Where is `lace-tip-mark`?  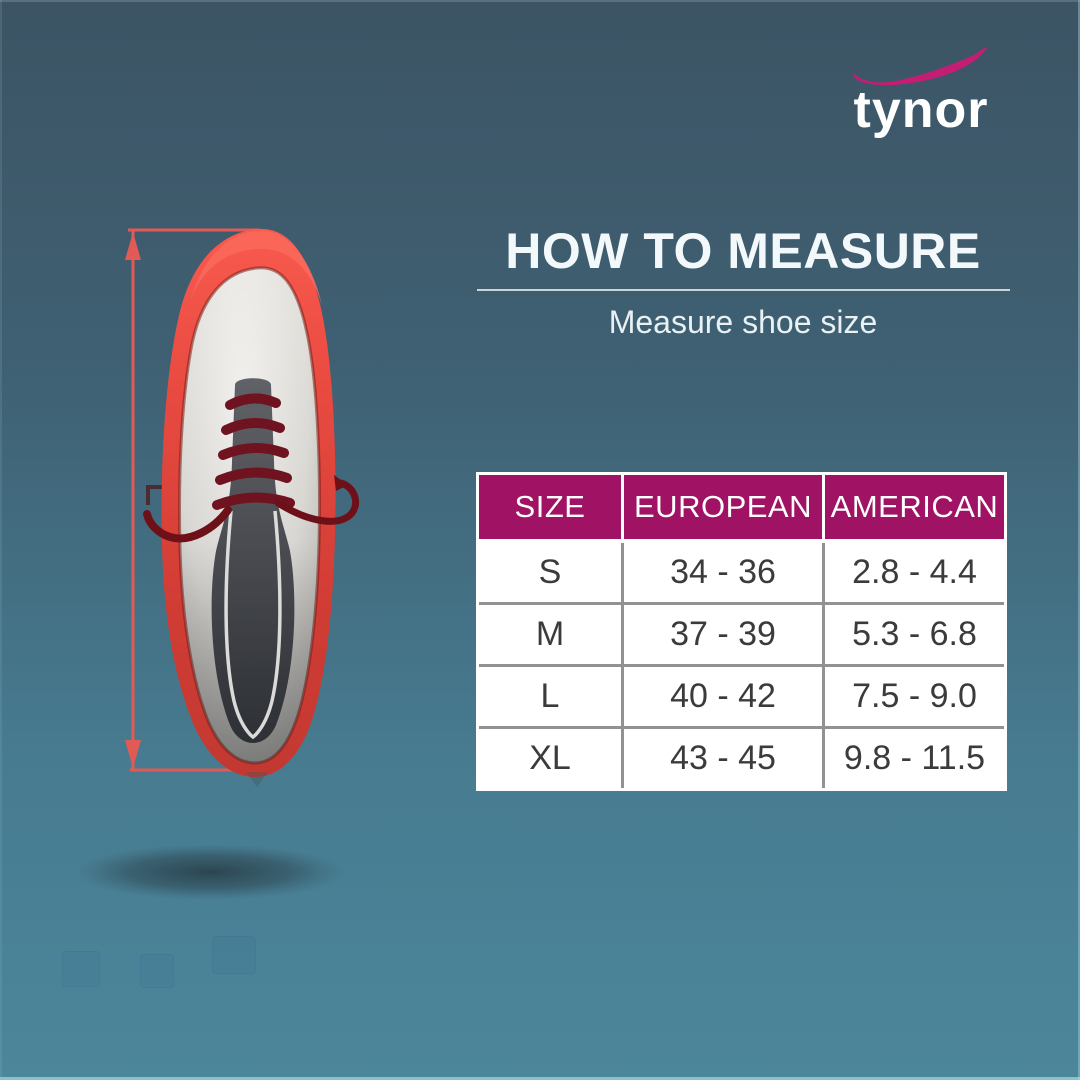 lace-tip-mark is located at coordinates (156, 495).